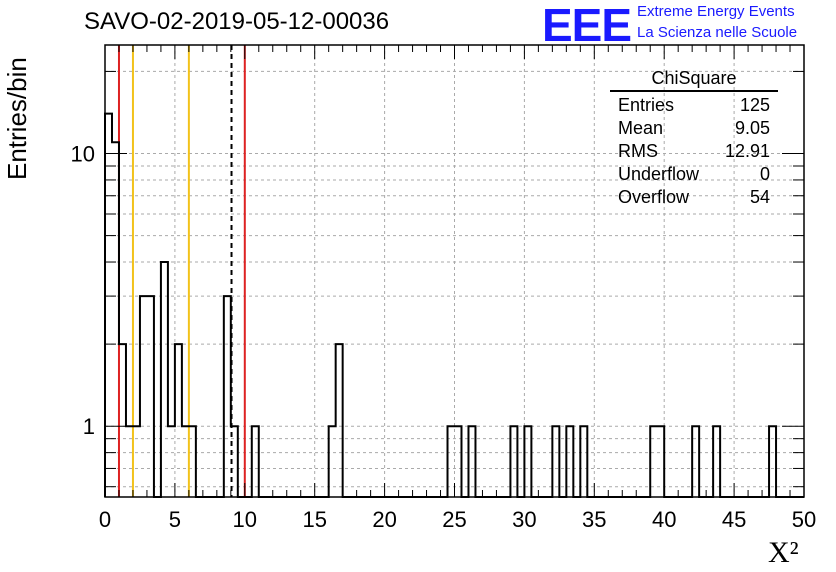  I want to click on x-tick-label: 10, so click(245, 519).